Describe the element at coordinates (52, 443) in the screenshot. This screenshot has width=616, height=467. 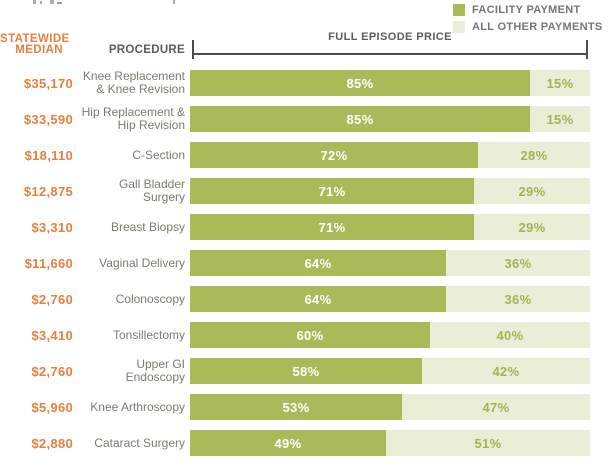
I see `statewide-median-value: $2,880` at that location.